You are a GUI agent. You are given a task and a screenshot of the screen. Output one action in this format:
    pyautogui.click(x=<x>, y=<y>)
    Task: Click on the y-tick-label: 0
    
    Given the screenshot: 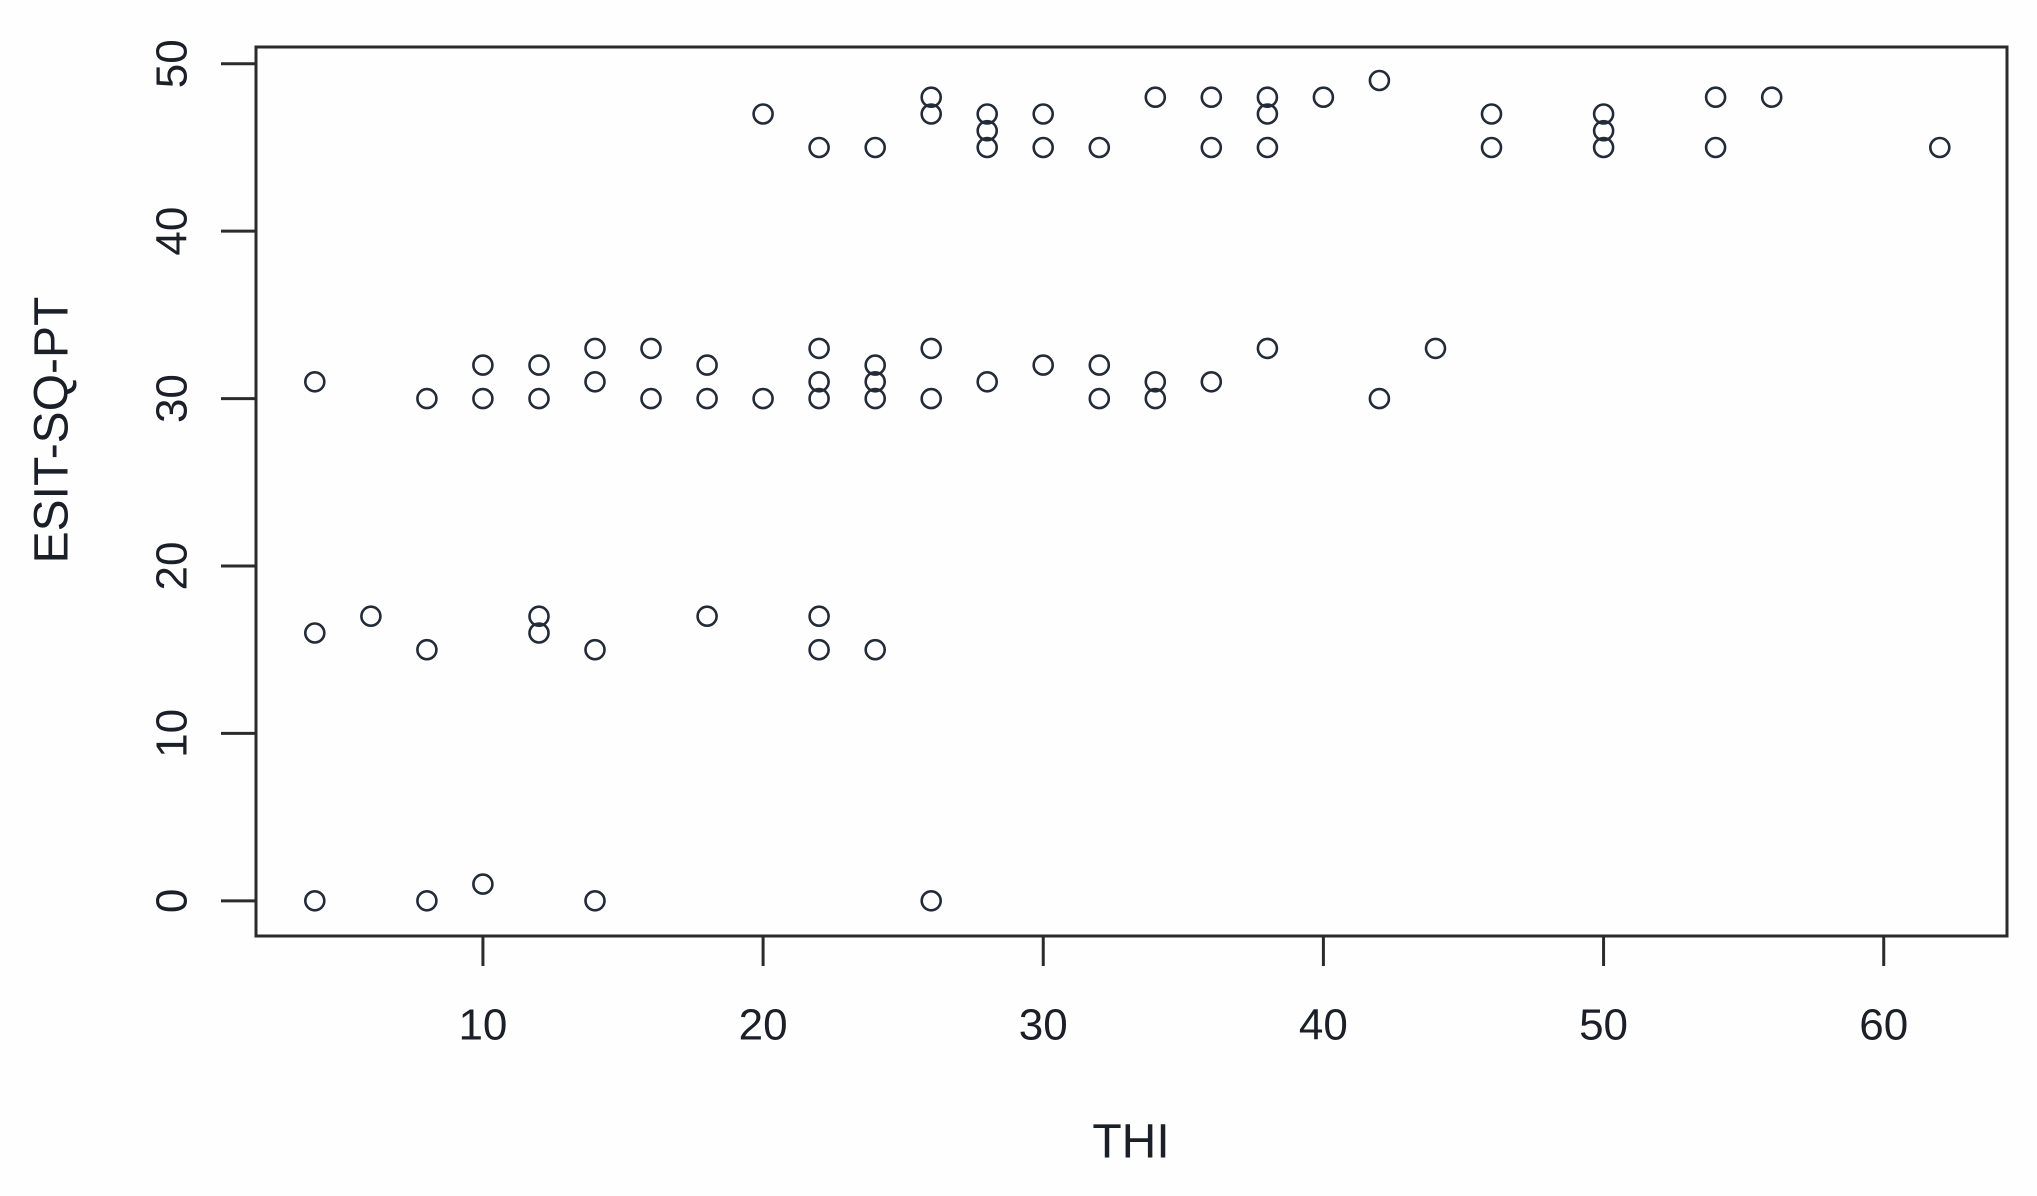 What is the action you would take?
    pyautogui.click(x=172, y=901)
    